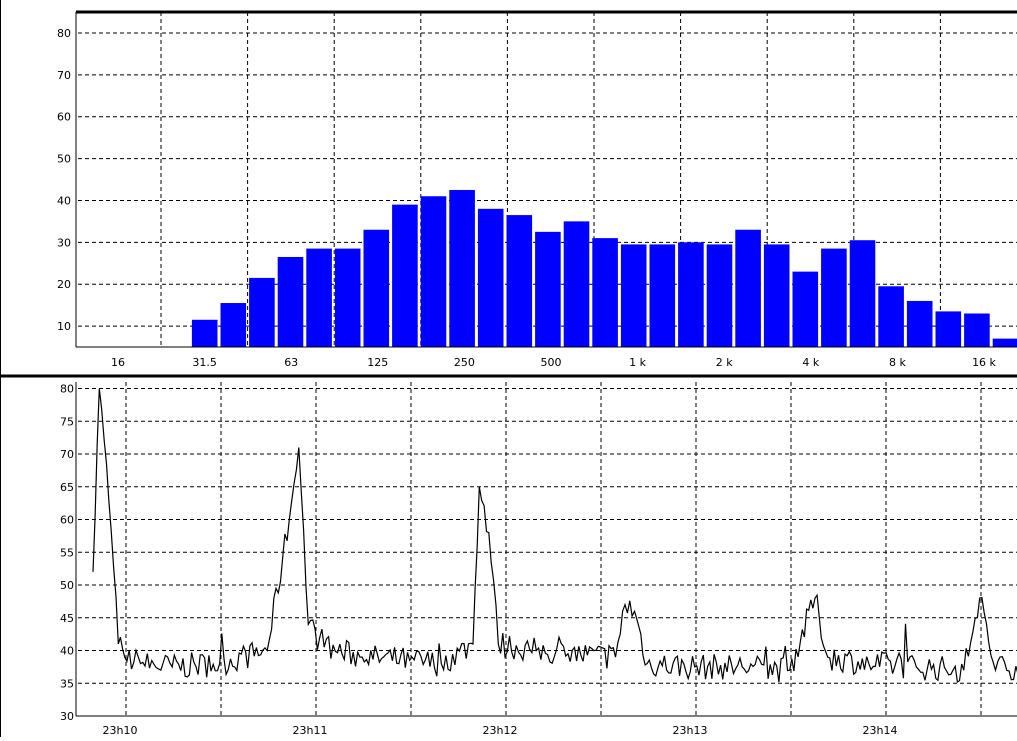 The image size is (1017, 741). What do you see at coordinates (67, 585) in the screenshot?
I see `time-y-tick-label: 50` at bounding box center [67, 585].